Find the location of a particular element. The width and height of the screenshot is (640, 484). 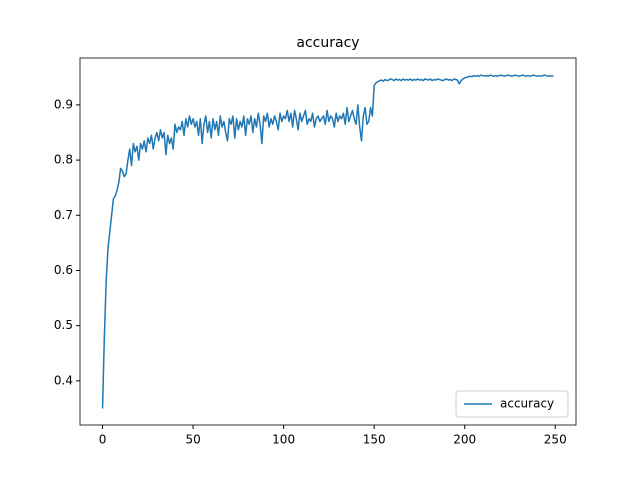

chart-title: accuracy is located at coordinates (327, 43).